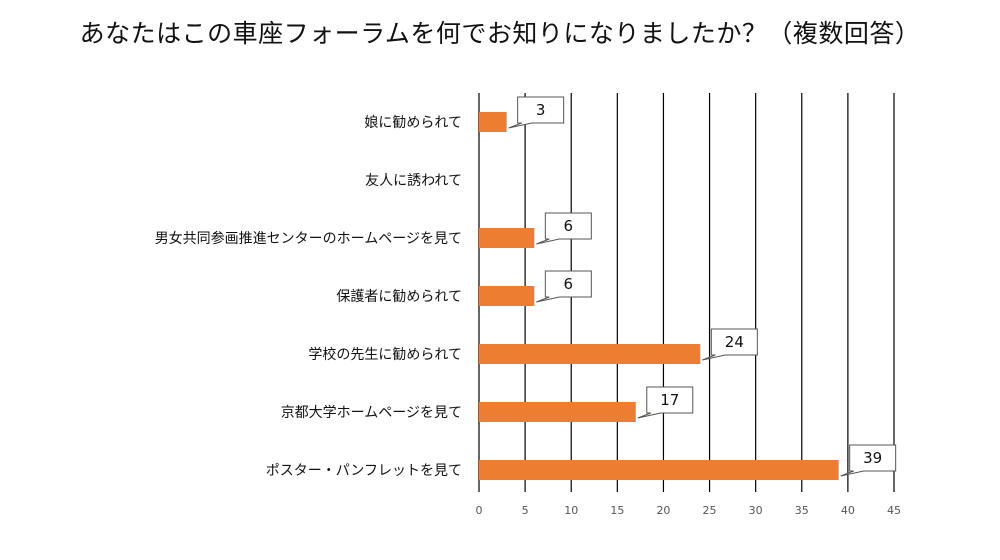  Describe the element at coordinates (308, 238) in the screenshot. I see `category-label: 男女共同参画推進センターのホームページを見て` at that location.